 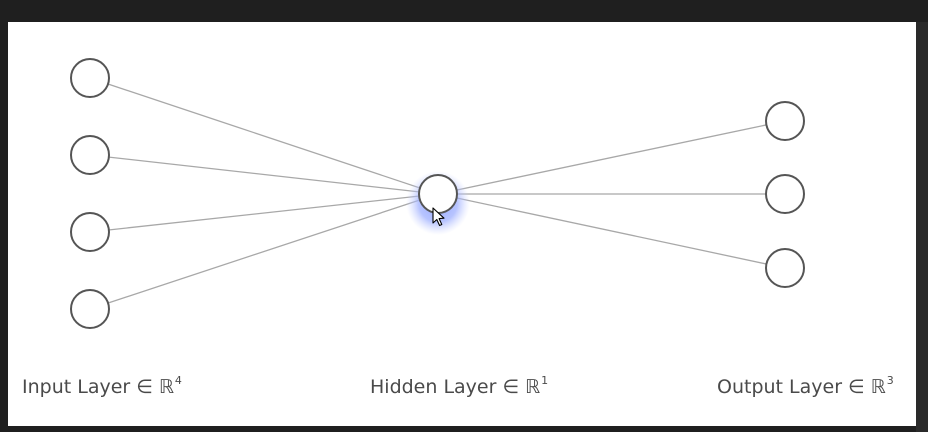 What do you see at coordinates (438, 217) in the screenshot?
I see `mouse-cursor-icon` at bounding box center [438, 217].